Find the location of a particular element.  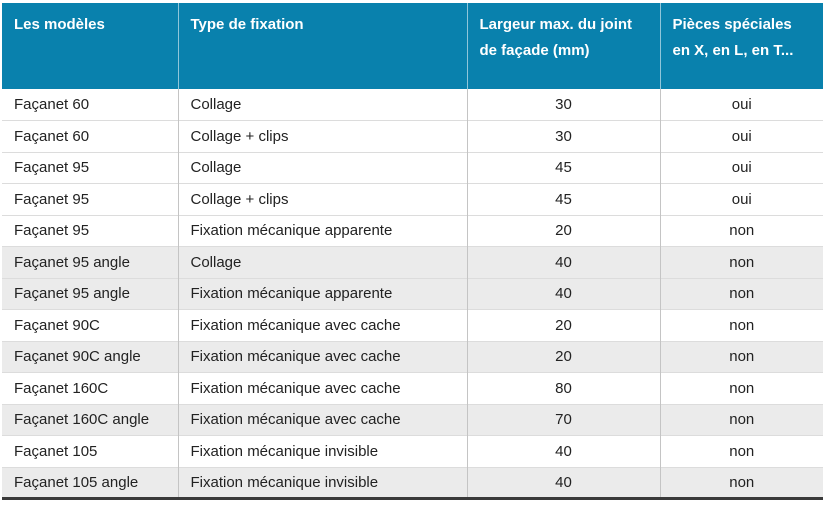

table-row: Façanet 95 Collage + clips 45 oui is located at coordinates (412, 199).